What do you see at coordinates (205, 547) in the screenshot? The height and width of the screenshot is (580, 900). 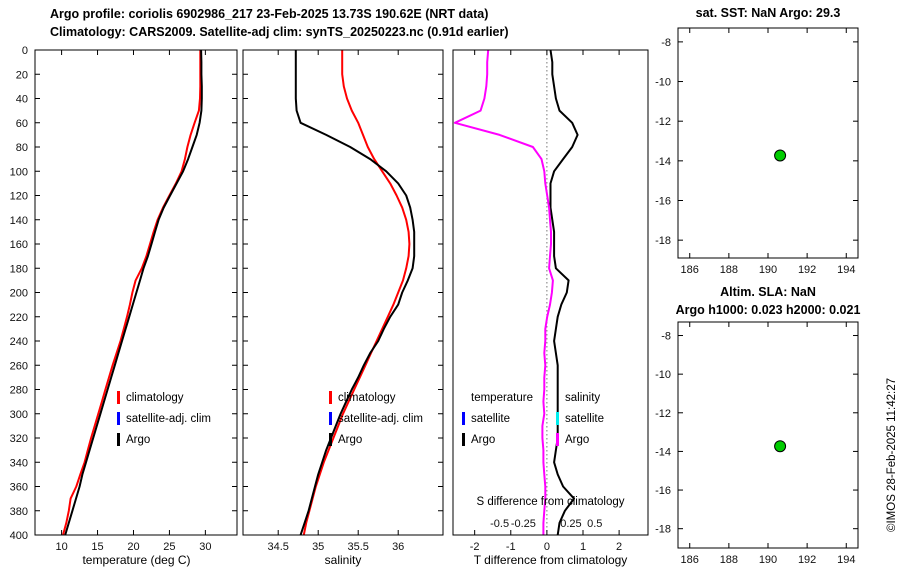 I see `svg-text: 30` at bounding box center [205, 547].